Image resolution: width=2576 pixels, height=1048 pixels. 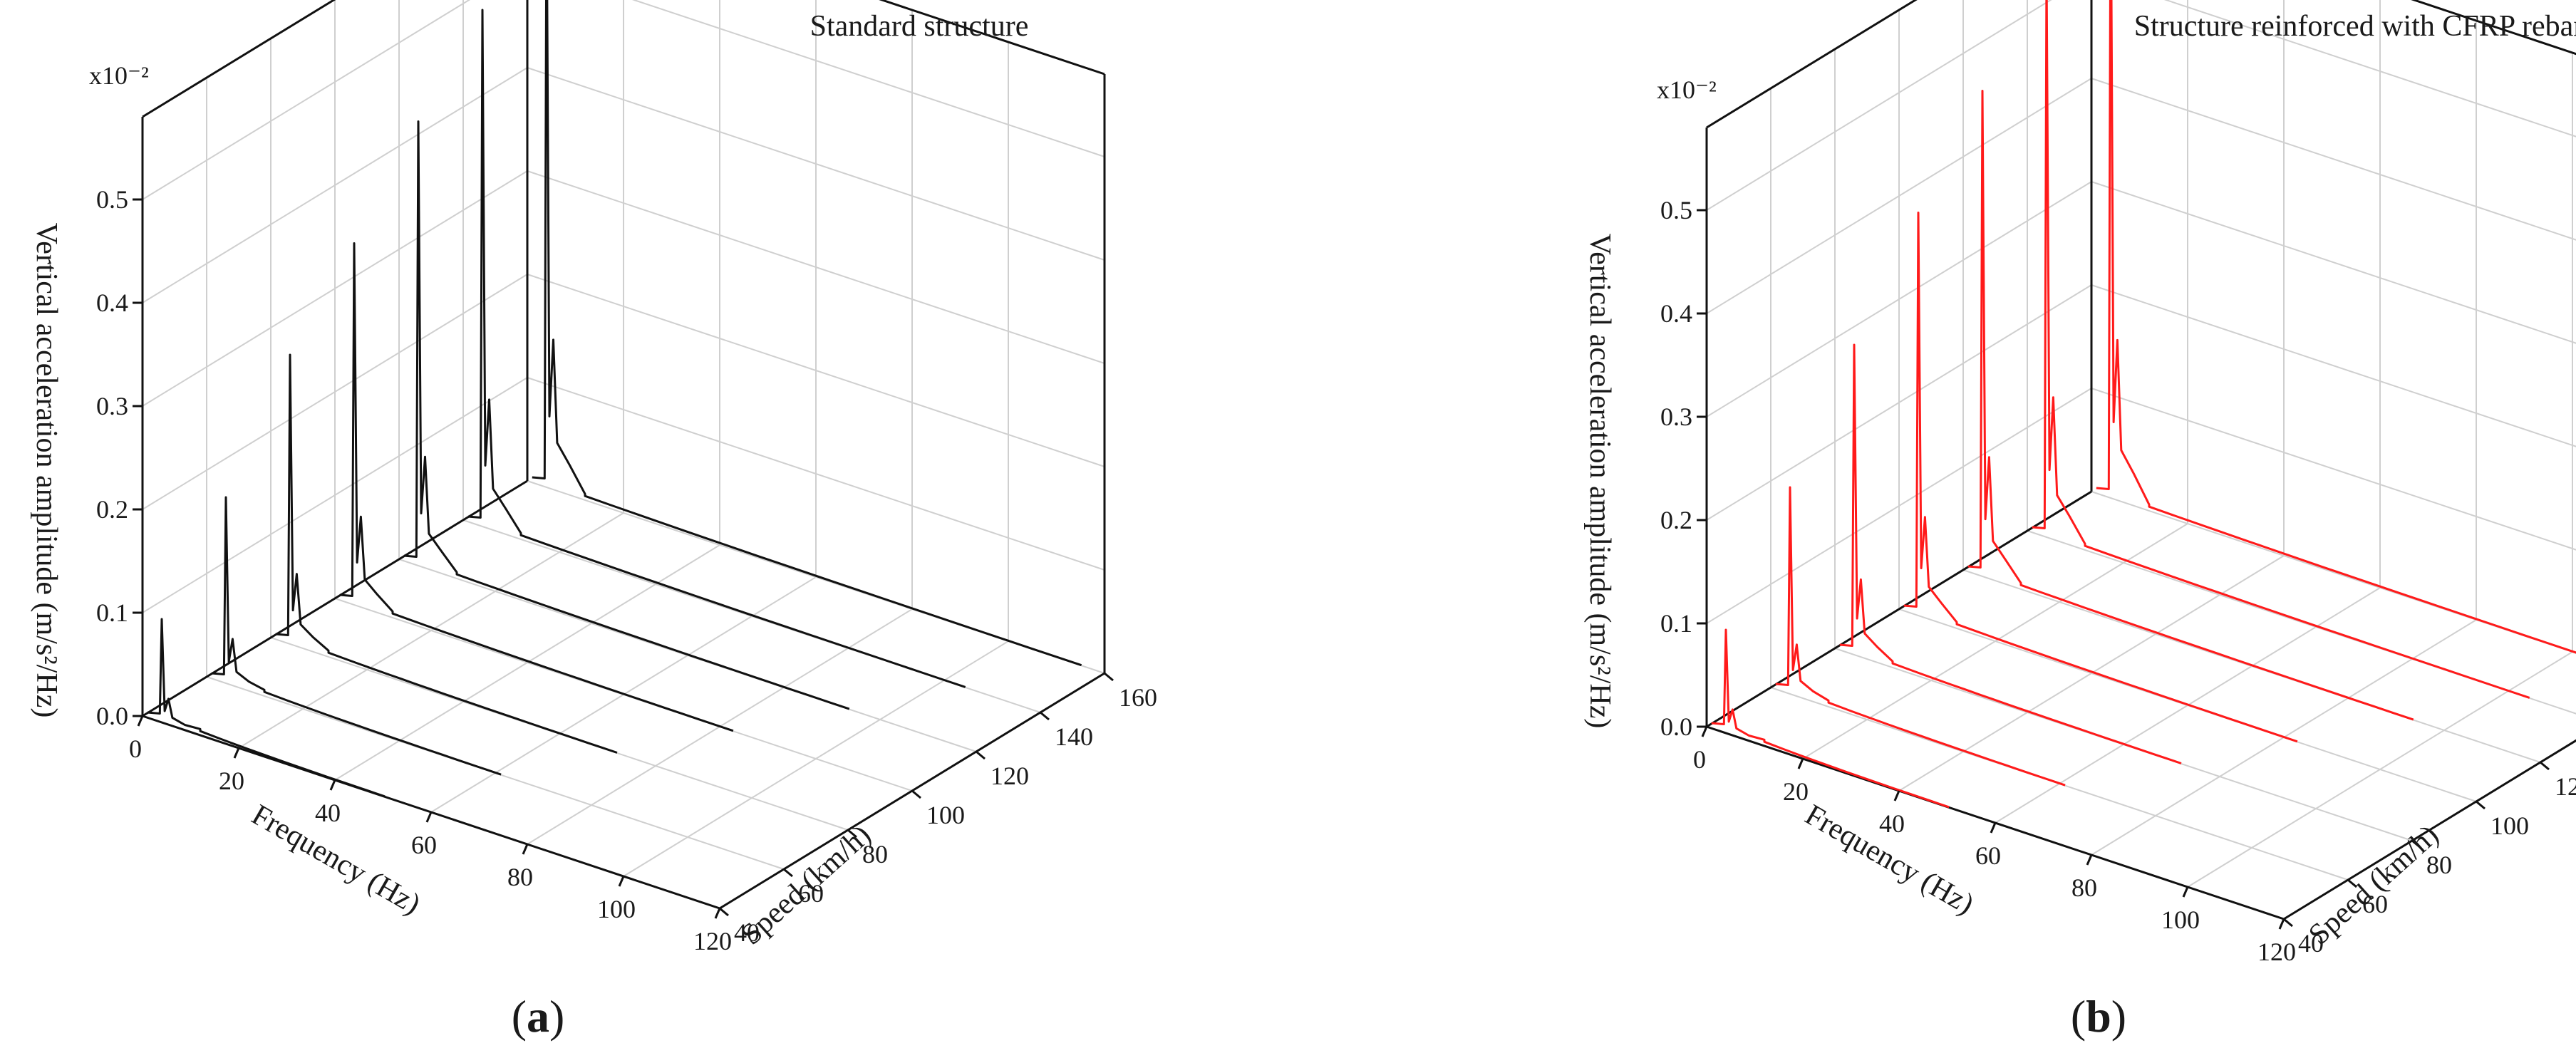 What do you see at coordinates (2277, 952) in the screenshot?
I see `x-tick-label: 120` at bounding box center [2277, 952].